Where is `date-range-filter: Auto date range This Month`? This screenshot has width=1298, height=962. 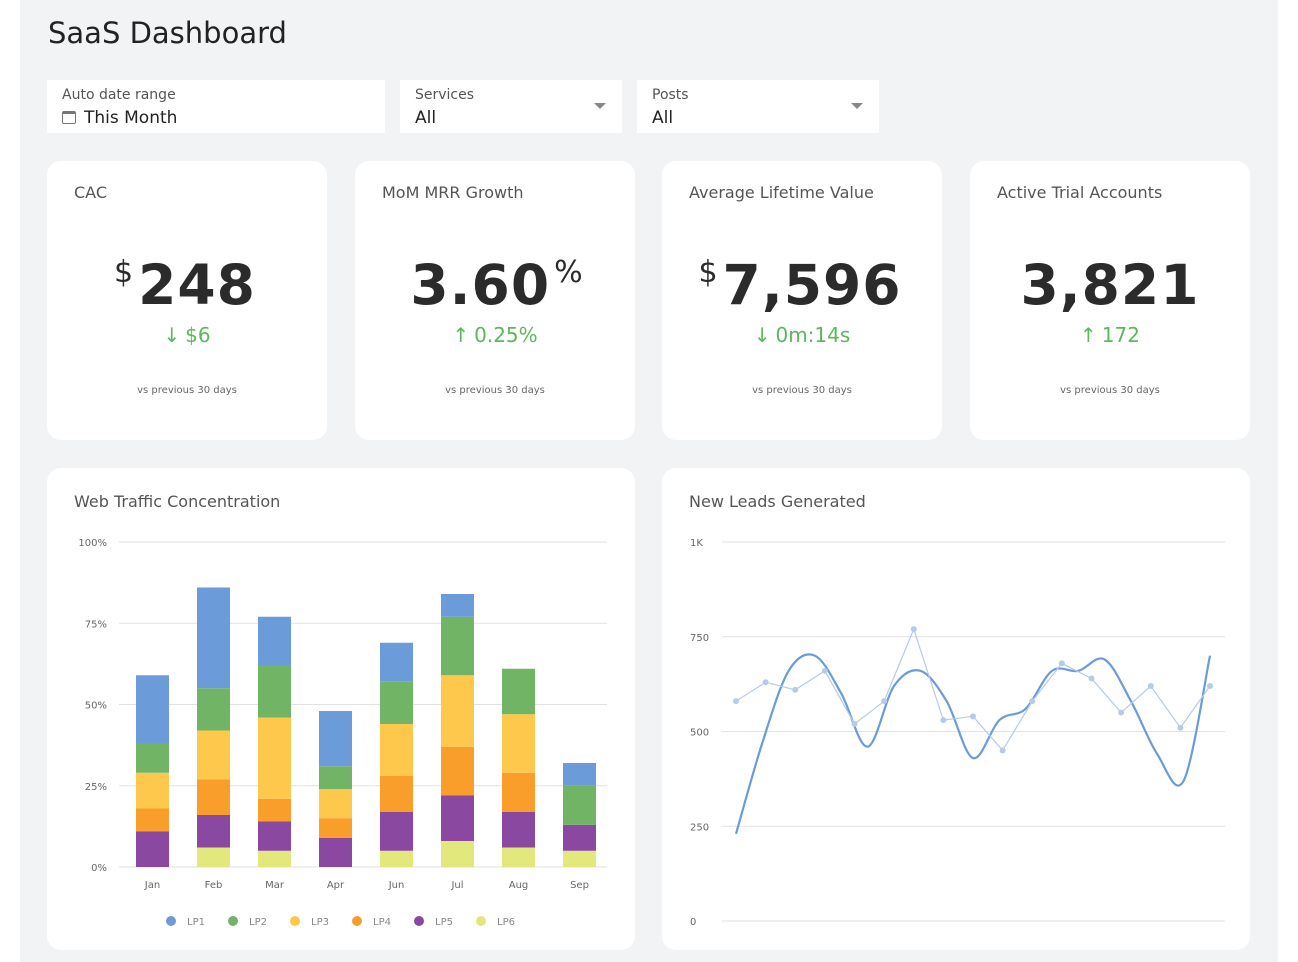 date-range-filter: Auto date range This Month is located at coordinates (216, 106).